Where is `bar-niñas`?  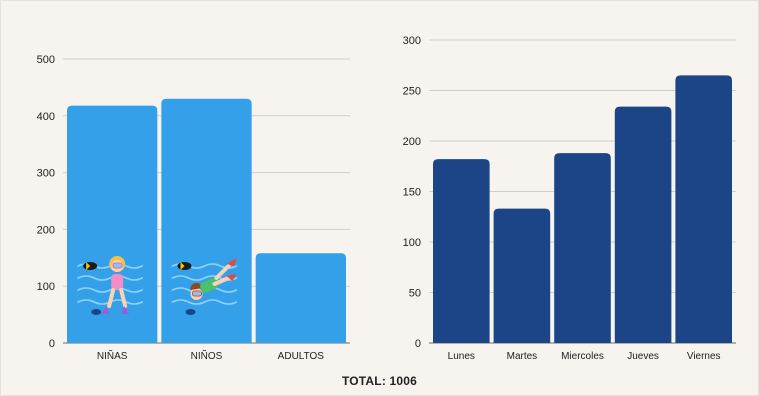
bar-niñas is located at coordinates (112, 224).